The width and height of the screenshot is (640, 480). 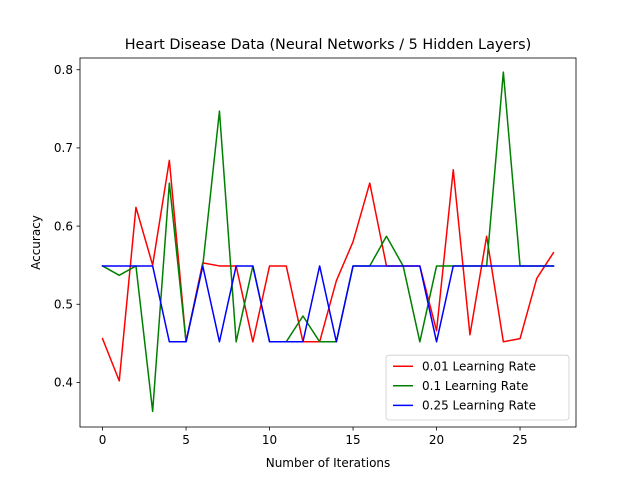 I want to click on x-tick-label: 20, so click(x=436, y=440).